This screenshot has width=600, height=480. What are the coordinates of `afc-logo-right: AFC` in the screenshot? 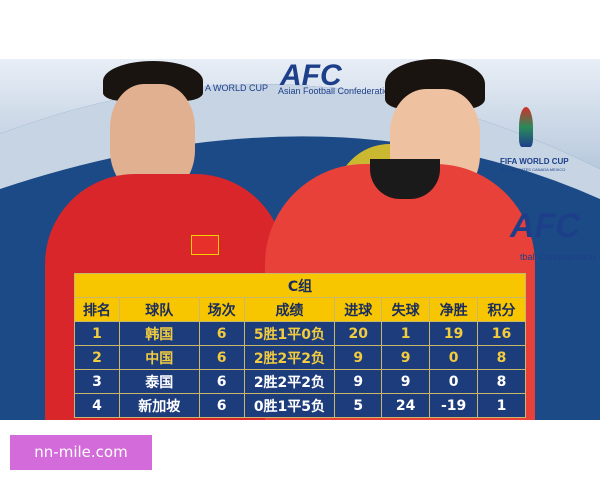 It's located at (545, 226).